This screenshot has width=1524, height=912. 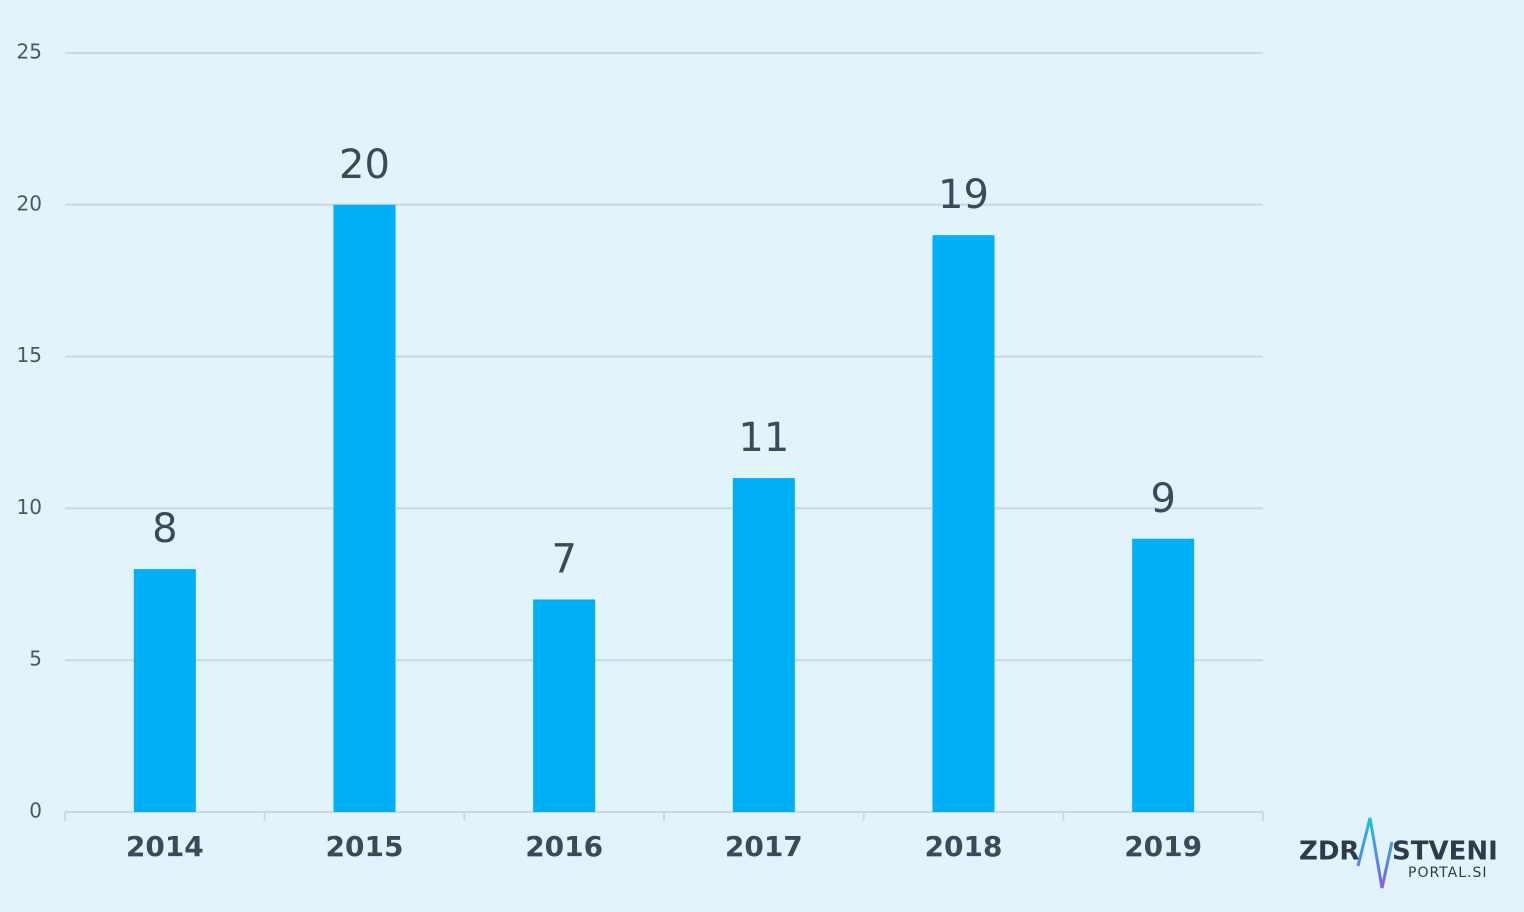 I want to click on x-tick-label: 2018, so click(x=964, y=846).